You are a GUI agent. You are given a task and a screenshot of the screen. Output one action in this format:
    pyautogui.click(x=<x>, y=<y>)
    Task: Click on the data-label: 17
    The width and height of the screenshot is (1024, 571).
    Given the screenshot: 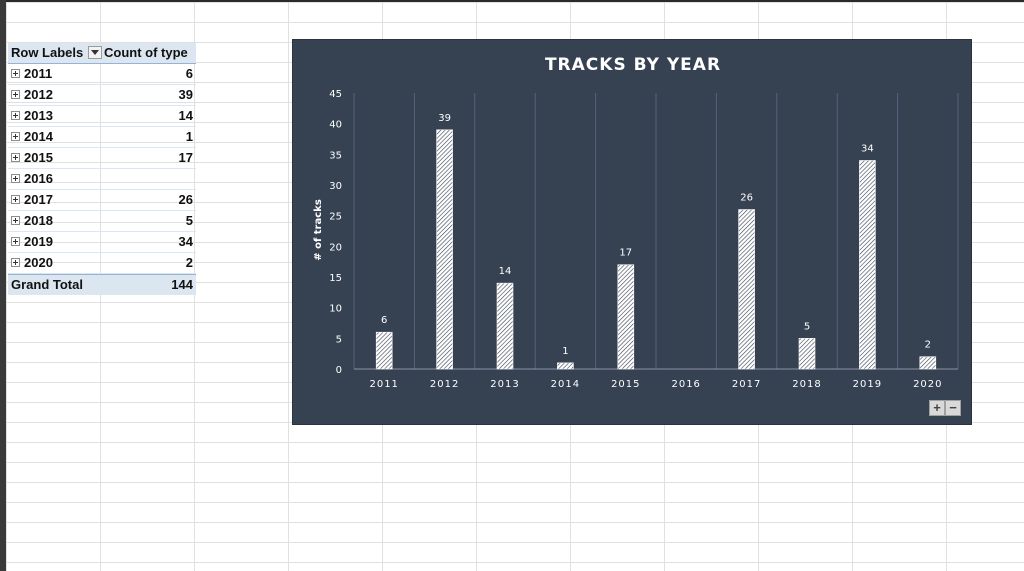 What is the action you would take?
    pyautogui.click(x=625, y=253)
    